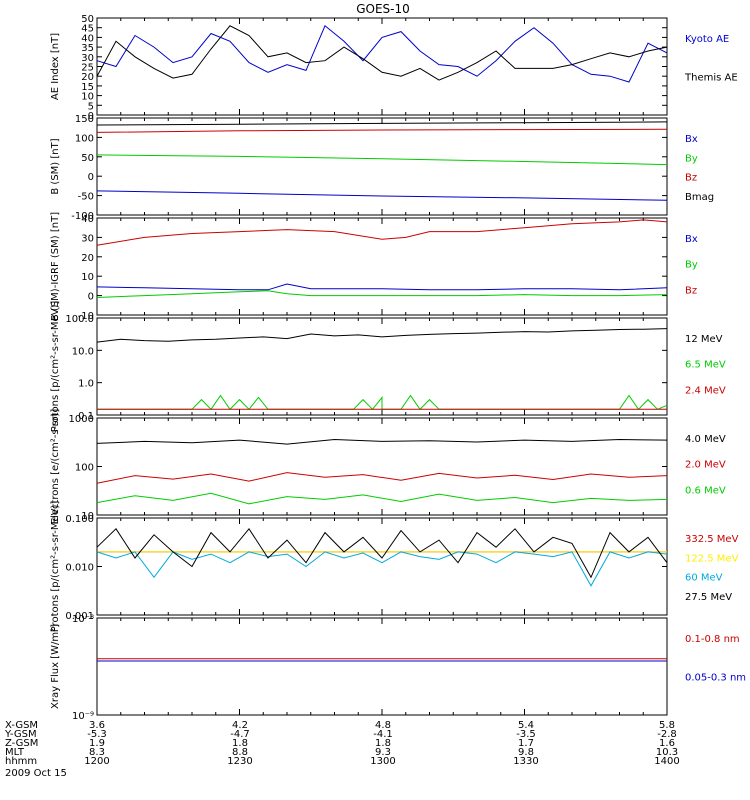 Image resolution: width=750 pixels, height=800 pixels. What do you see at coordinates (86, 384) in the screenshot?
I see `panel-3-ytick-label: 1.0` at bounding box center [86, 384].